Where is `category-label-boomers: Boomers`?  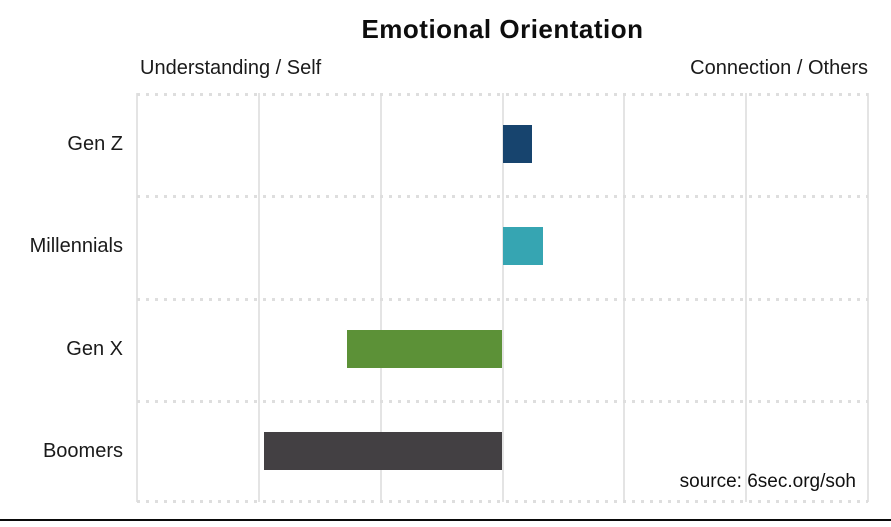 category-label-boomers: Boomers is located at coordinates (82, 450).